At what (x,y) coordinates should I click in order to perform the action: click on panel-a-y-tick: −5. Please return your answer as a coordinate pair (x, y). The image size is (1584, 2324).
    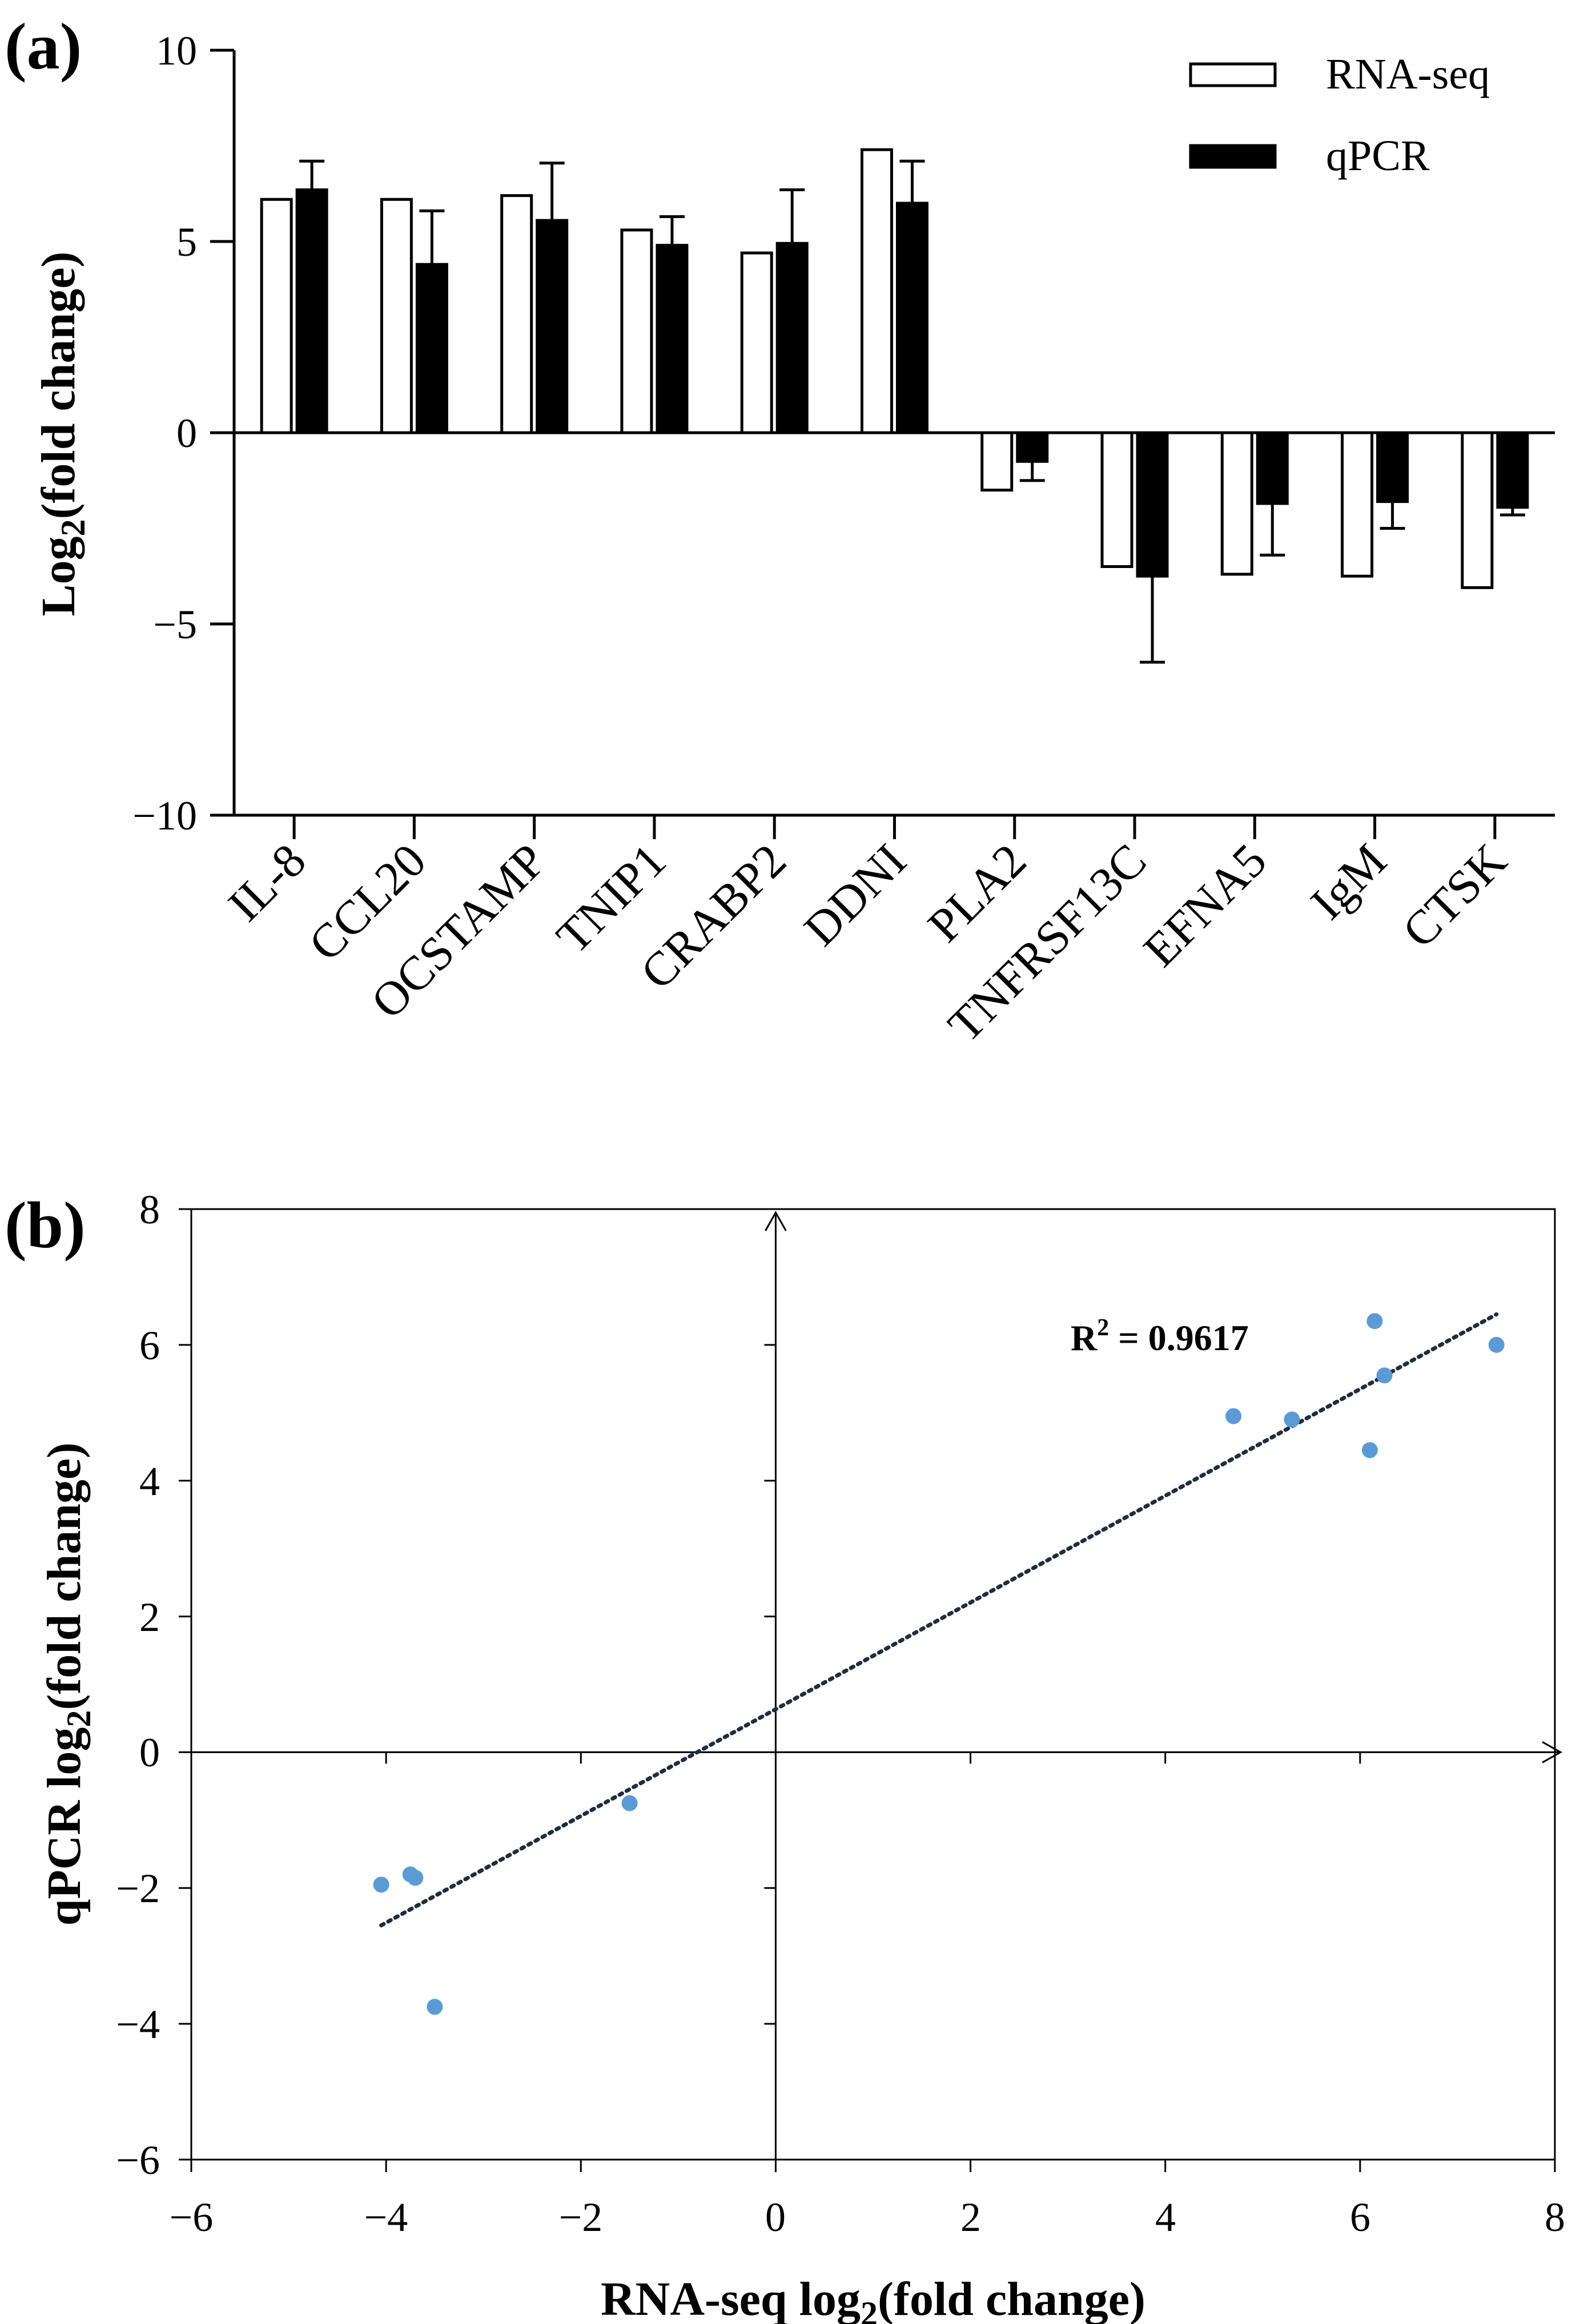
    Looking at the image, I should click on (175, 624).